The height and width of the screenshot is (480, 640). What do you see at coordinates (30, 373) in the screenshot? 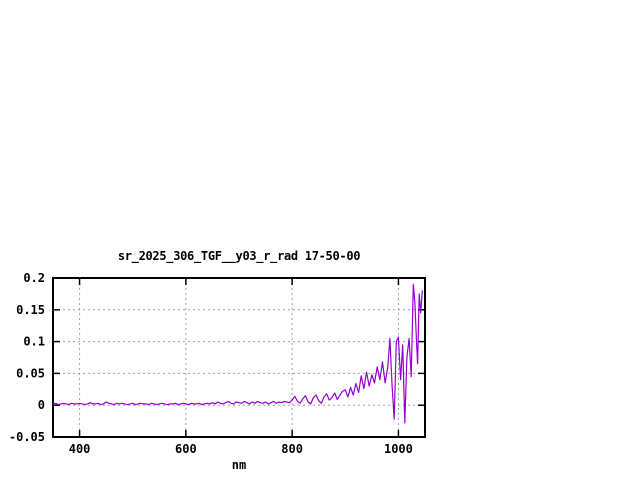
I see `y-tick-label-0.05: 0.05` at bounding box center [30, 373].